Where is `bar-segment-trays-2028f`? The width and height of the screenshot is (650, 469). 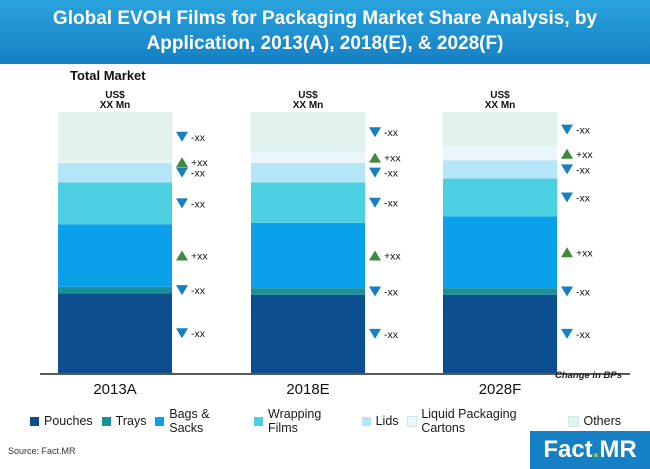 bar-segment-trays-2028f is located at coordinates (500, 291).